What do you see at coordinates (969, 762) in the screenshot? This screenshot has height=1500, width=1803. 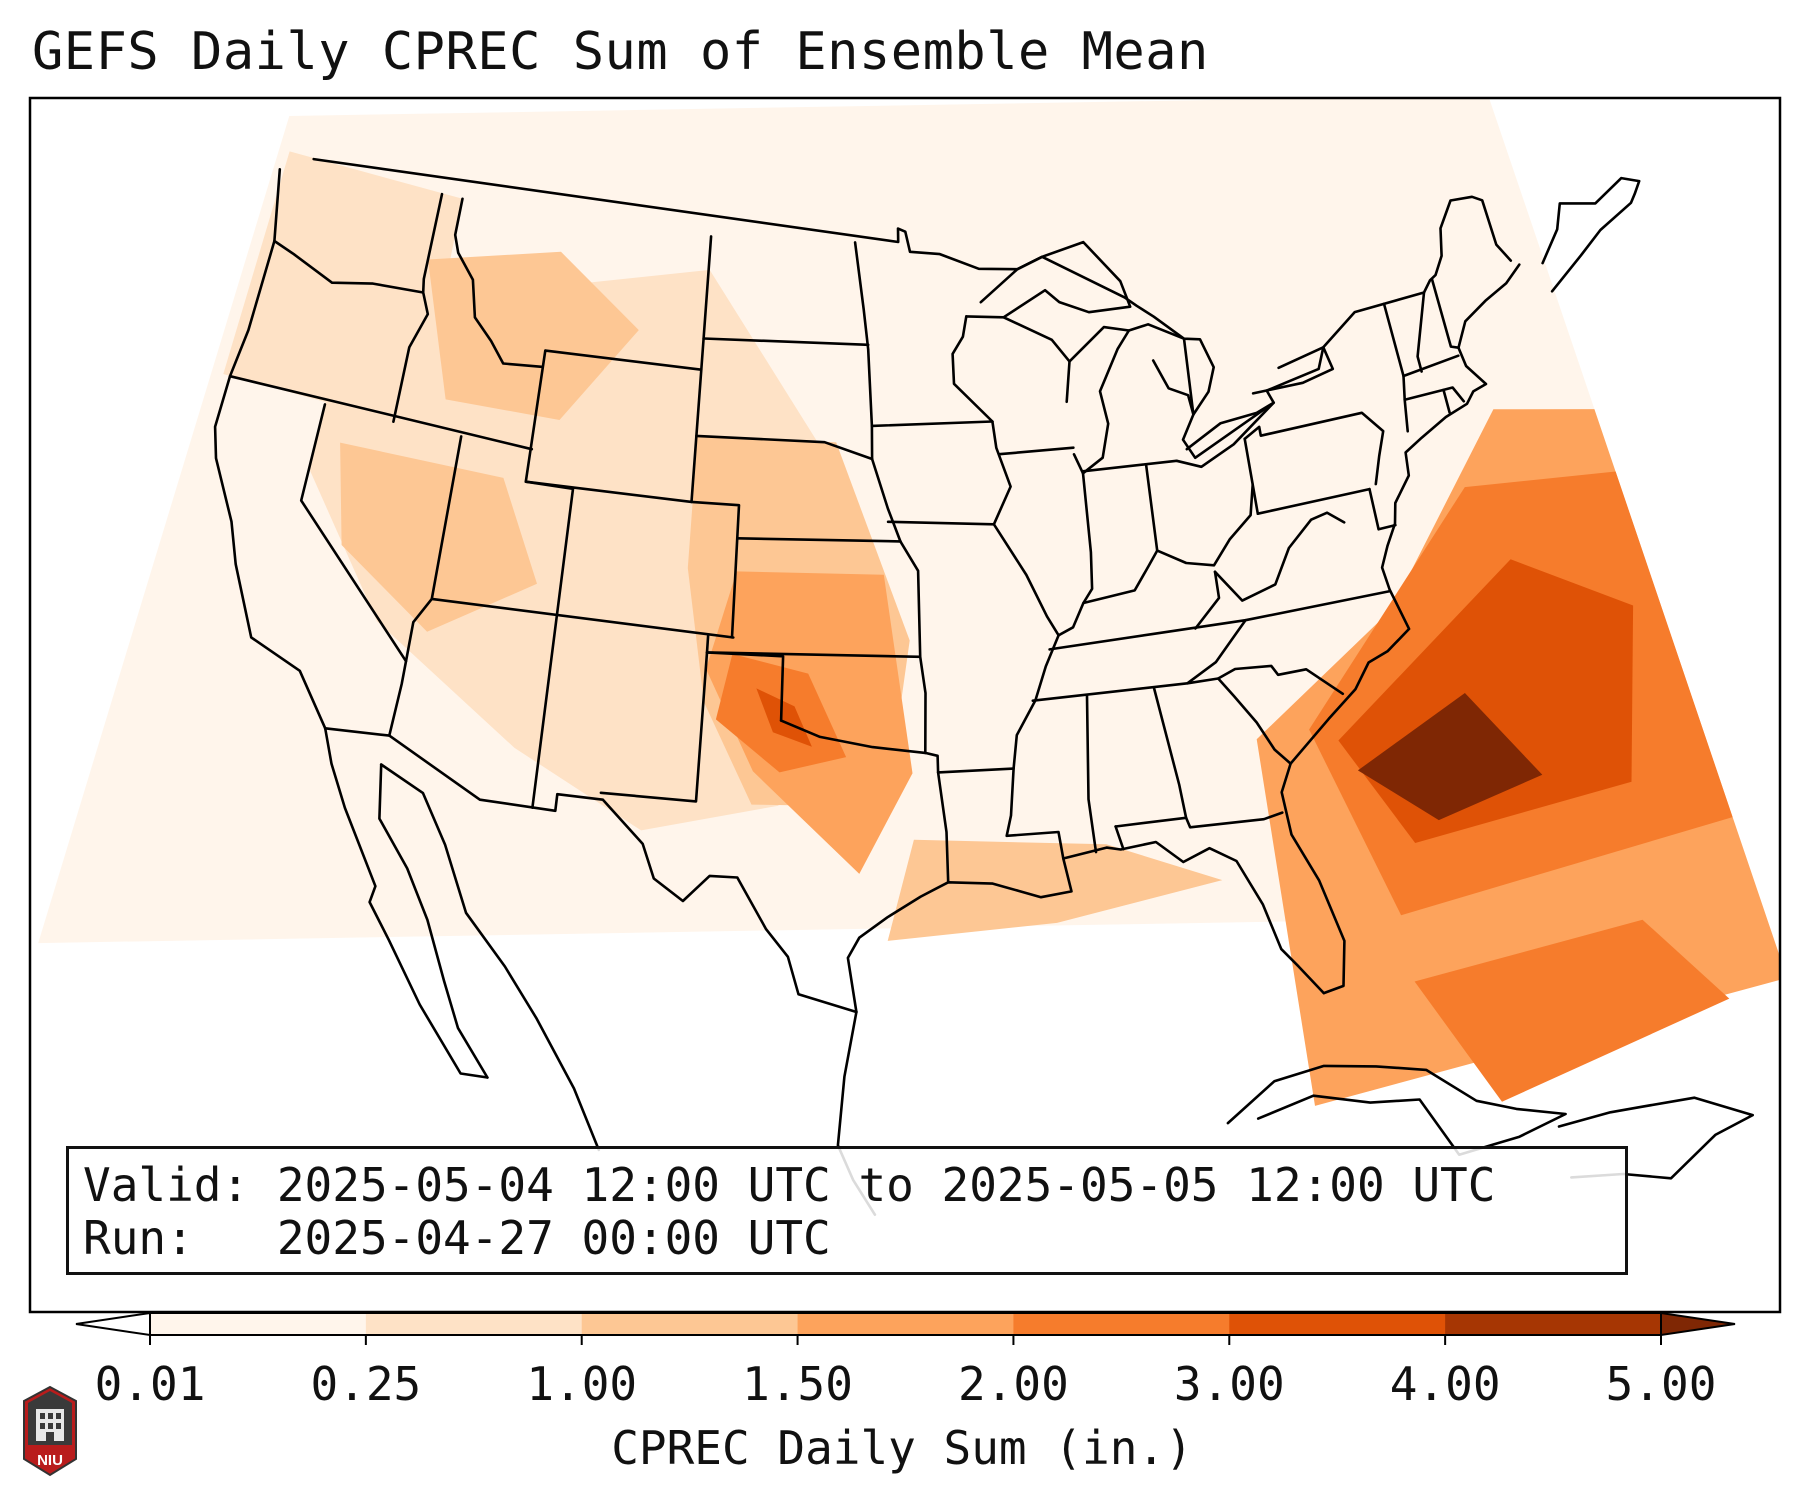 I see `boundary-ar-tx-la` at bounding box center [969, 762].